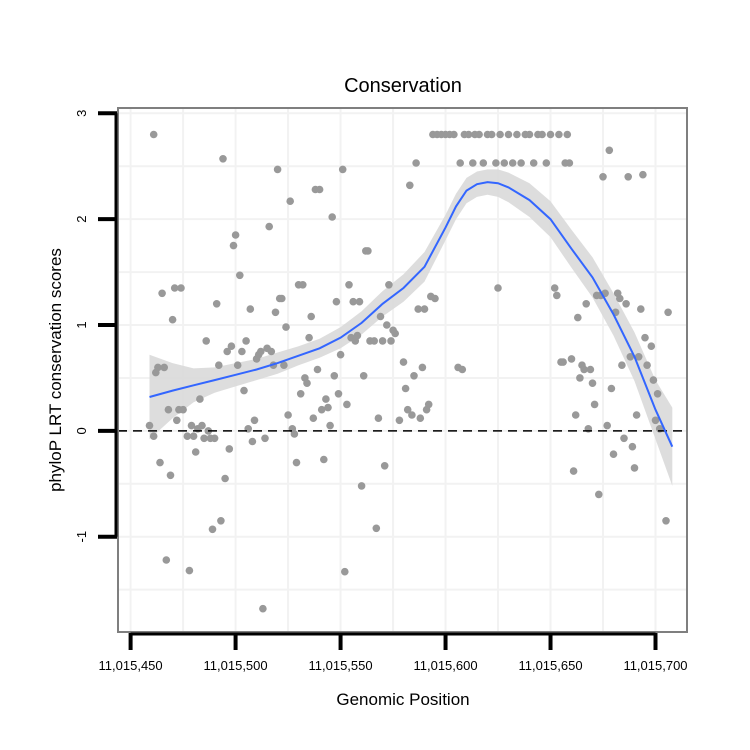 This screenshot has width=750, height=750. Describe the element at coordinates (403, 86) in the screenshot. I see `chart-title: Conservation` at that location.